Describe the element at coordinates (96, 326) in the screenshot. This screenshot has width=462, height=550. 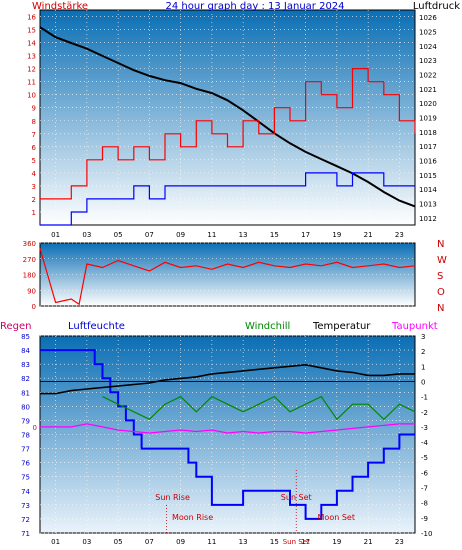
I see `legend-entry: Luftfeuchte` at that location.